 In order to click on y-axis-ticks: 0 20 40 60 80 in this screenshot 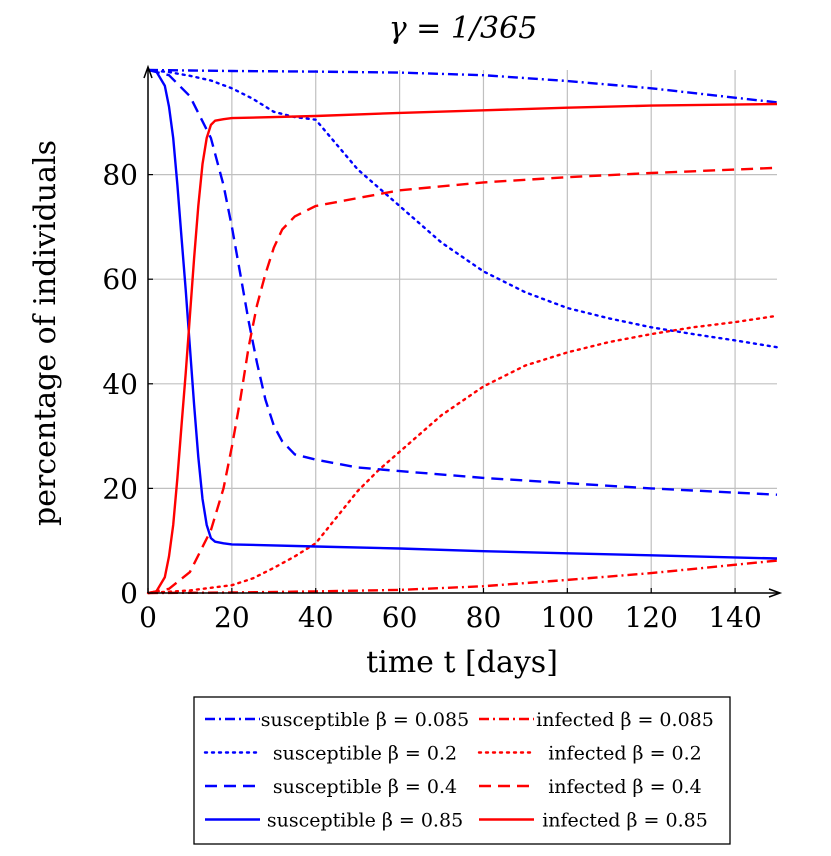, I will do `click(127, 384)`.